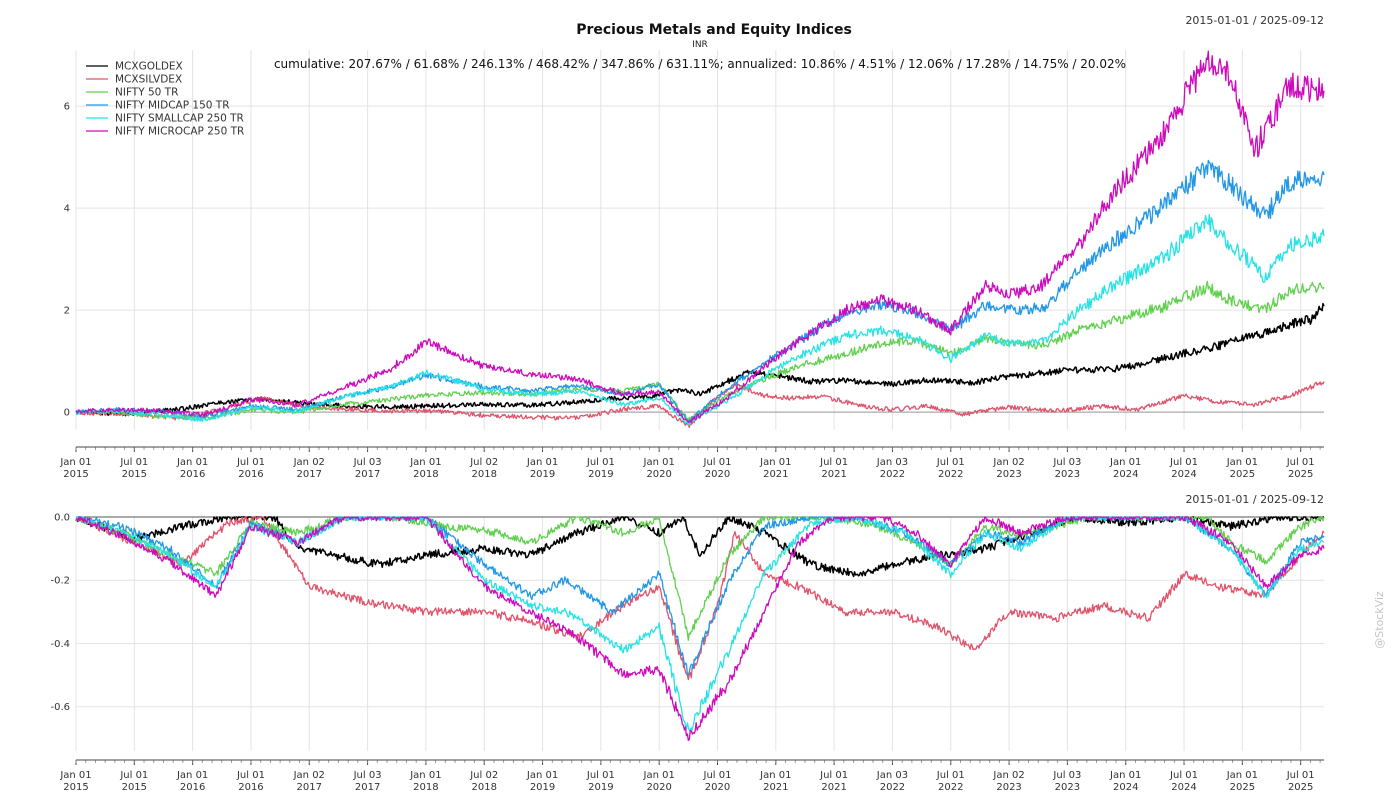  Describe the element at coordinates (714, 30) in the screenshot. I see `chart-title: Precious Metals and Equity Indices` at that location.